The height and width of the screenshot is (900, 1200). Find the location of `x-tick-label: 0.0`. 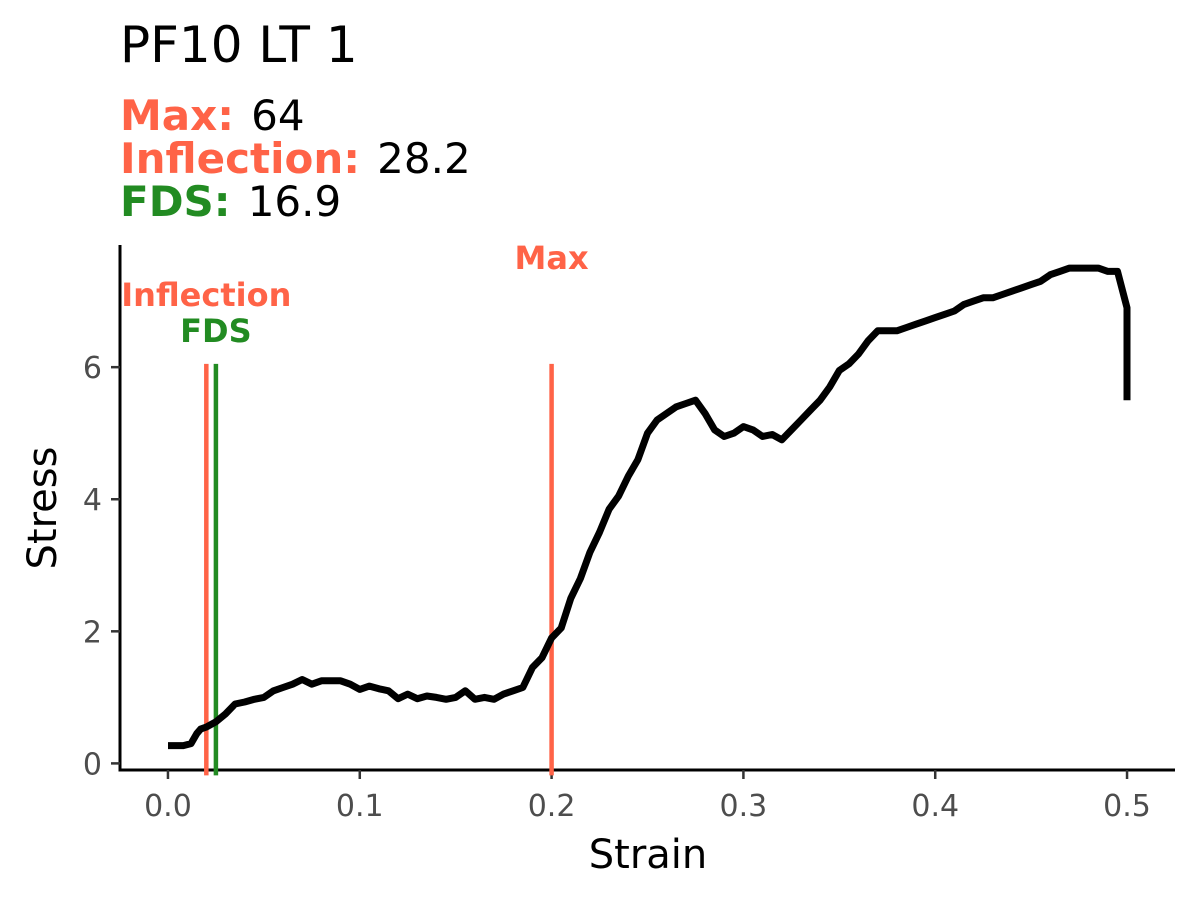

x-tick-label: 0.0 is located at coordinates (168, 806).